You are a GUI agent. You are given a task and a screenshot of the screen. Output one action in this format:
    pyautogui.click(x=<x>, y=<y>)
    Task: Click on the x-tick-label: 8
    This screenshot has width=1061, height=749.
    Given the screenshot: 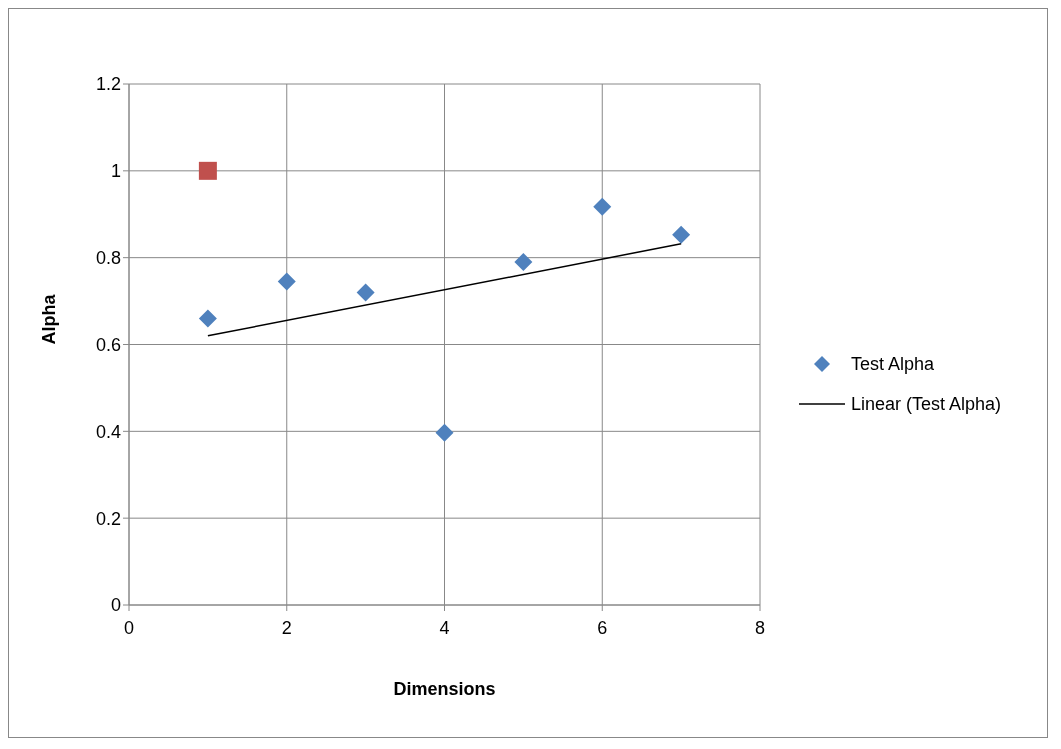 What is the action you would take?
    pyautogui.click(x=760, y=627)
    